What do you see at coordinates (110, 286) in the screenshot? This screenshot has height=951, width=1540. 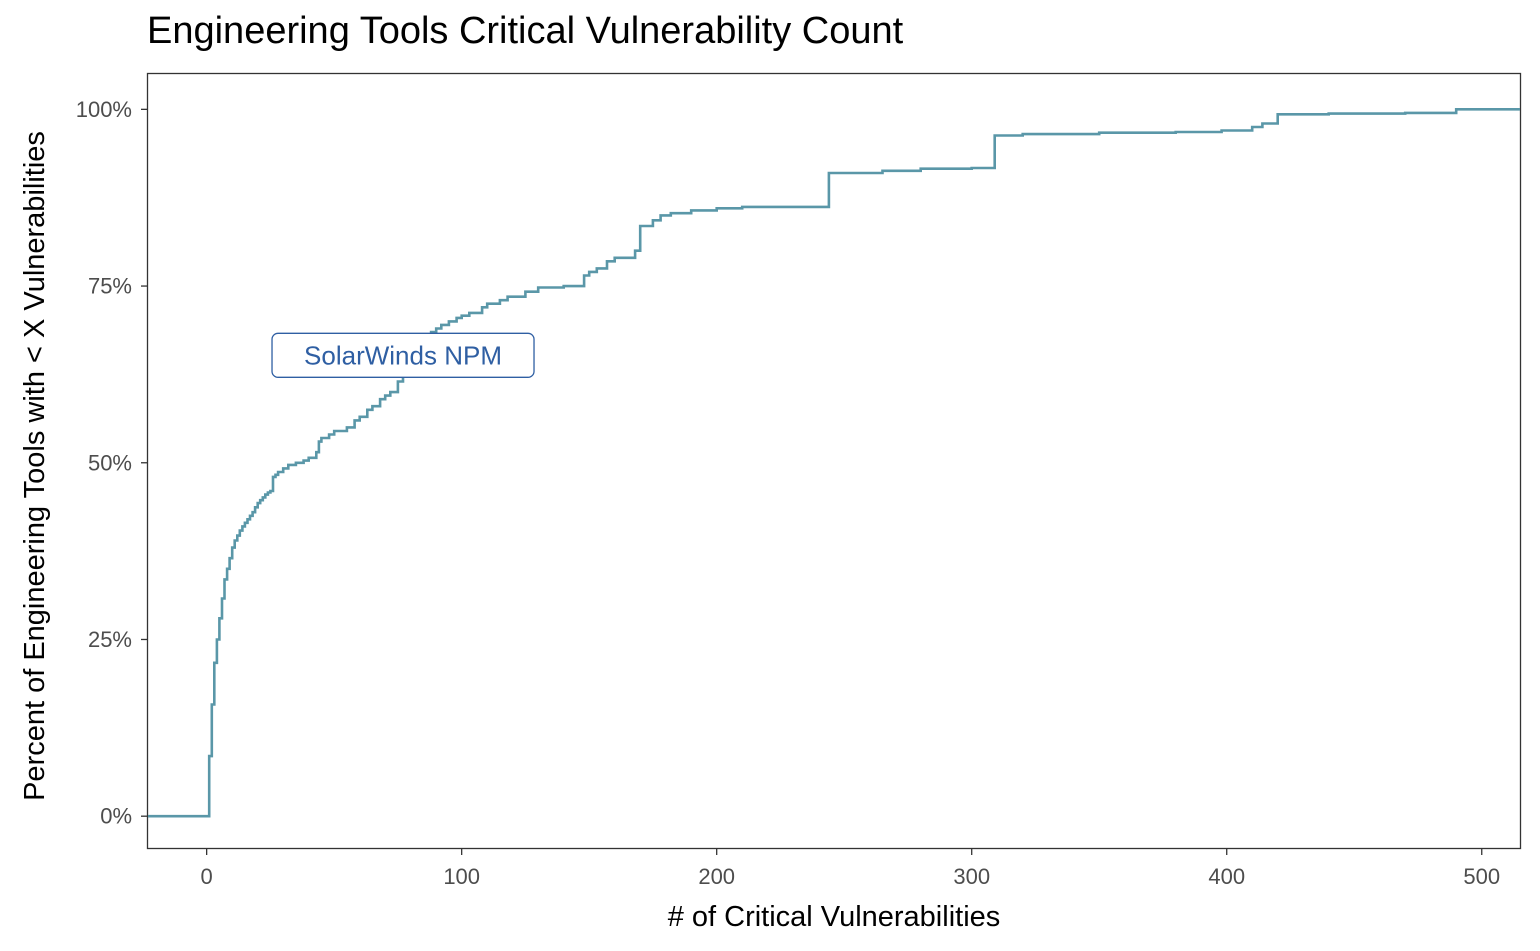 I see `y-tick-label: 75%` at bounding box center [110, 286].